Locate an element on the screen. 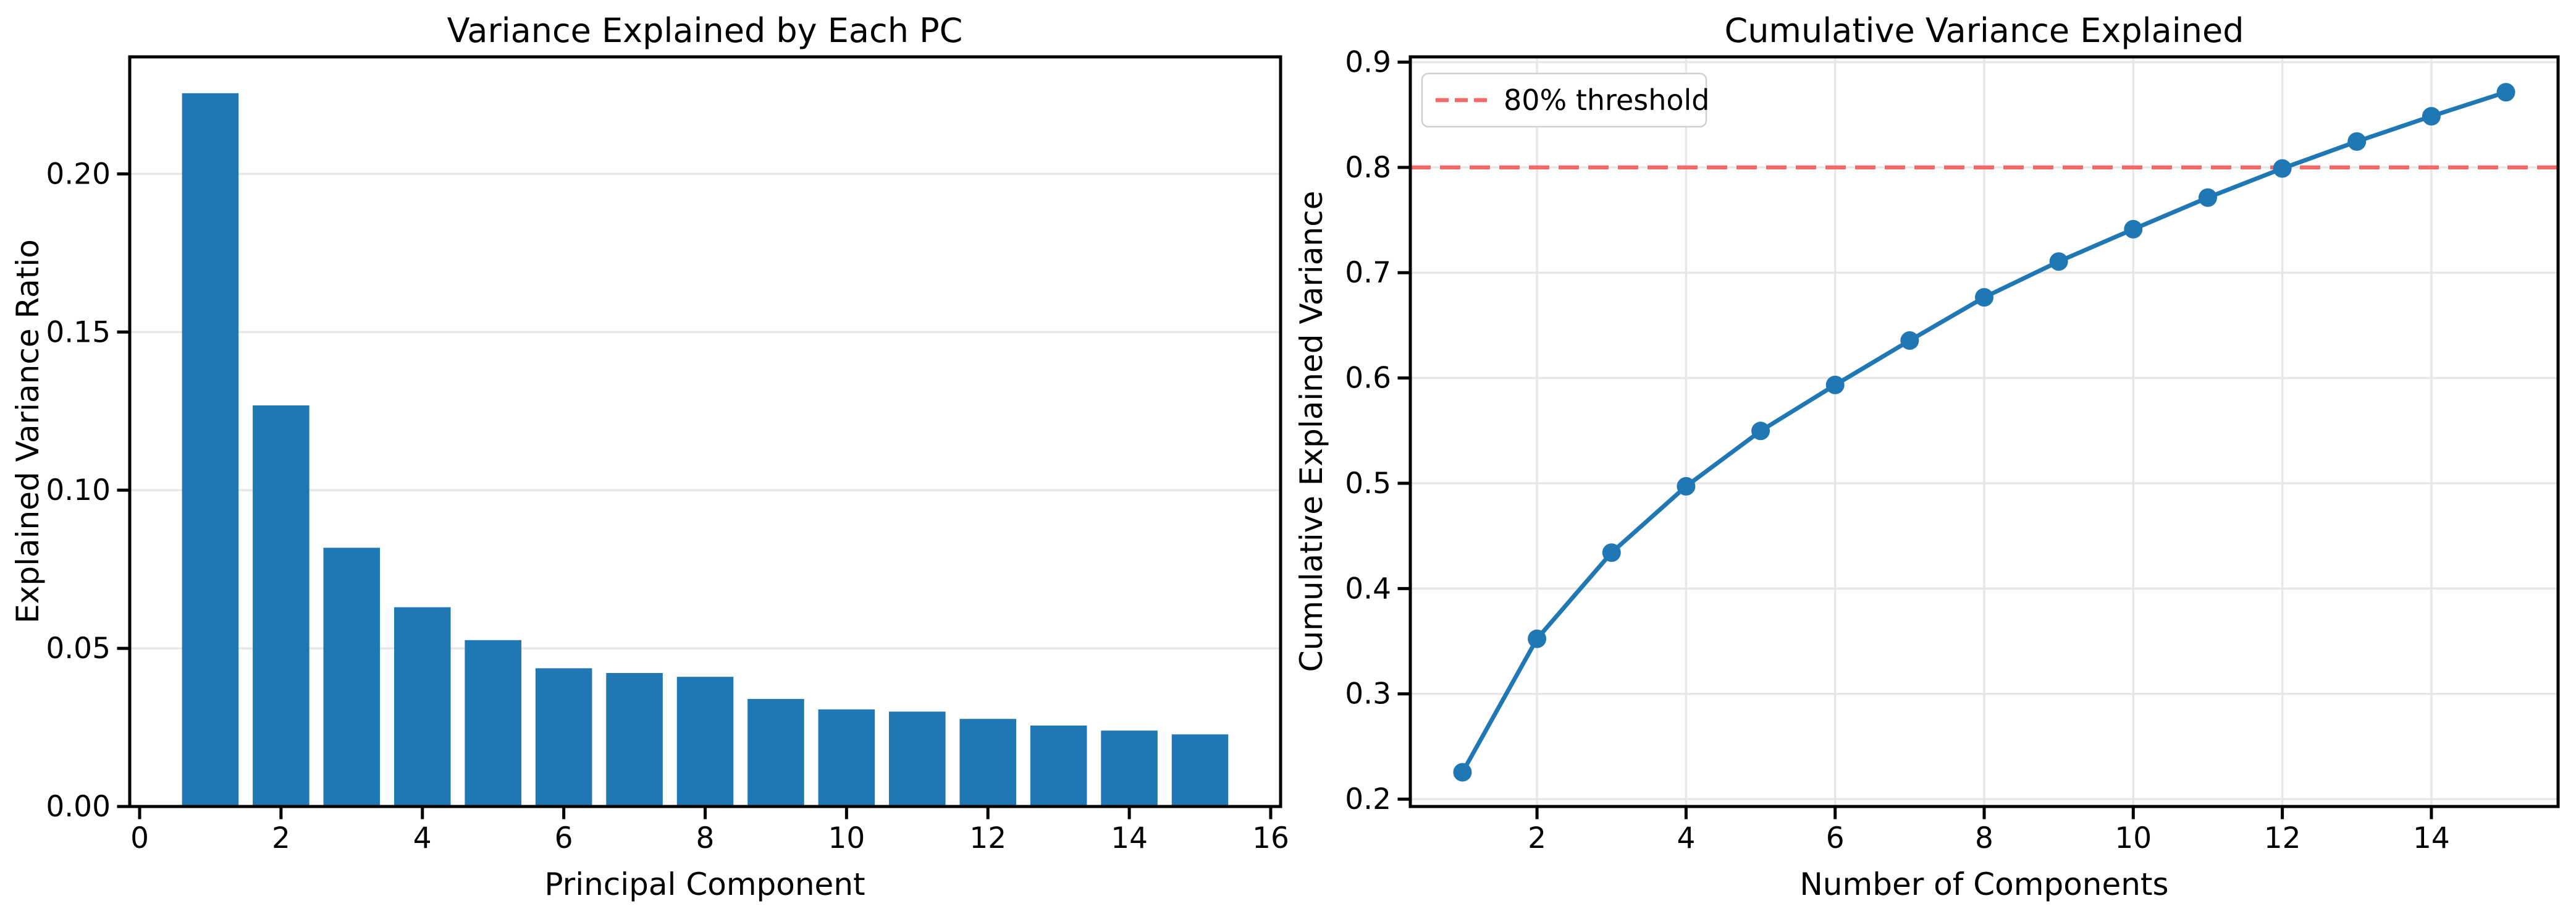 This screenshot has width=2576, height=906. legend-label: 80% threshold is located at coordinates (1607, 100).